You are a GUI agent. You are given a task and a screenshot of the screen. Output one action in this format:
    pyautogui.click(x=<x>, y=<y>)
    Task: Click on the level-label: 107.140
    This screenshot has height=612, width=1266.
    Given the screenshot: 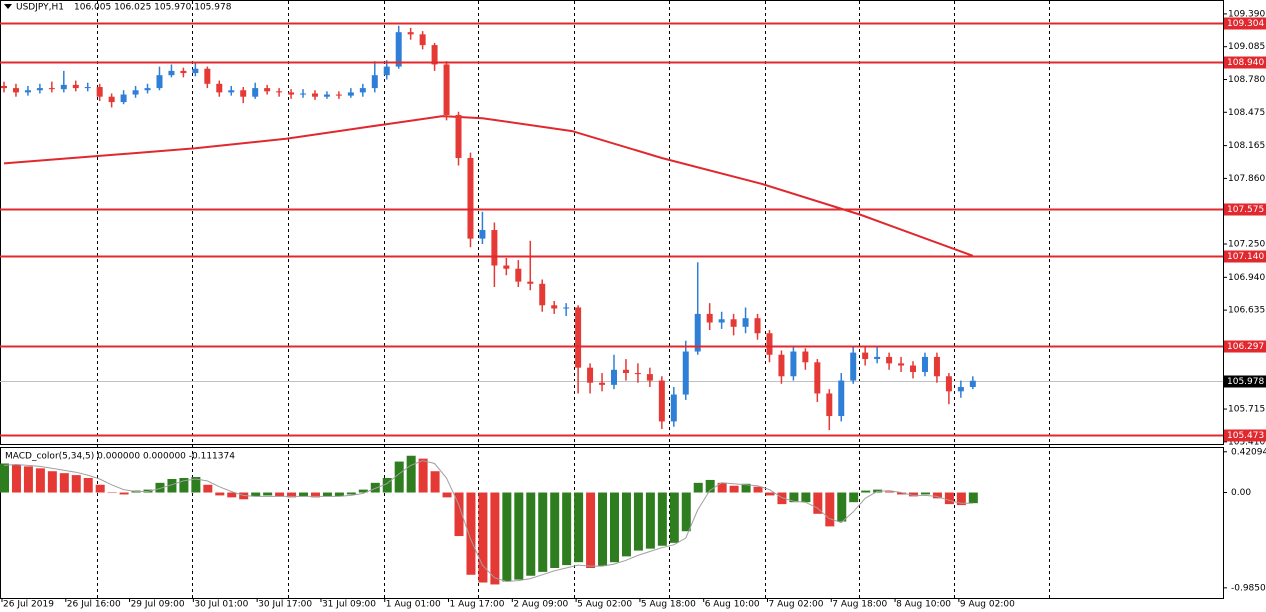 What is the action you would take?
    pyautogui.click(x=1245, y=257)
    